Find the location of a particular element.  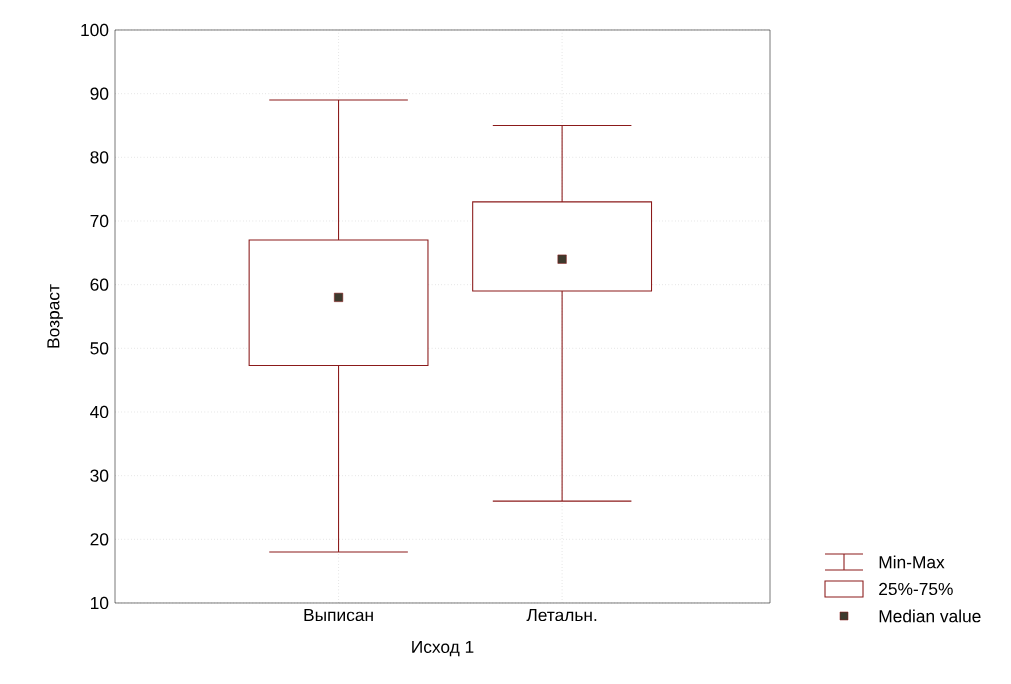

y-tick-label: 30 is located at coordinates (99, 475).